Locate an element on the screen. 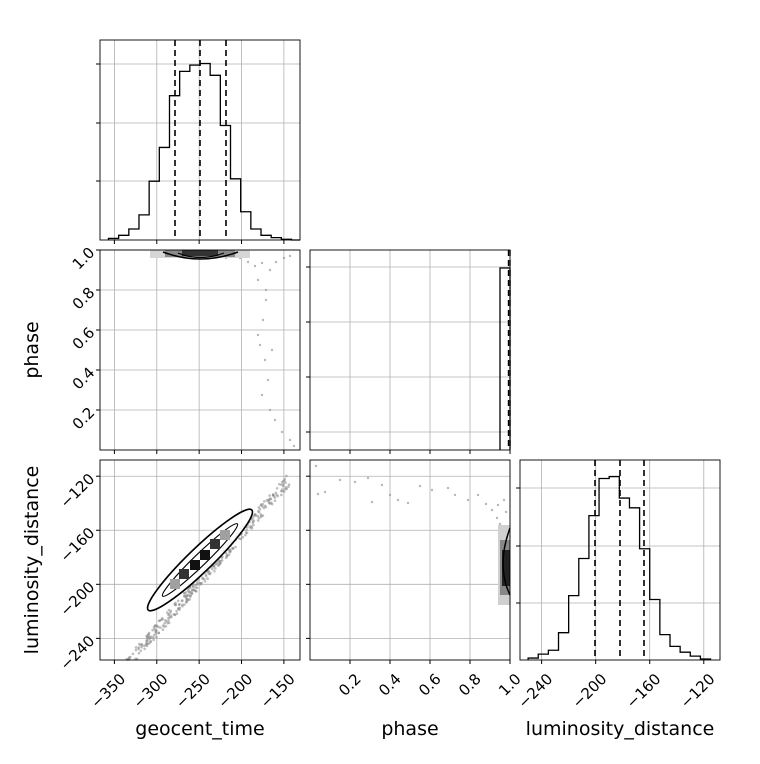  luminosity-distance-histogram-step is located at coordinates (619, 567).